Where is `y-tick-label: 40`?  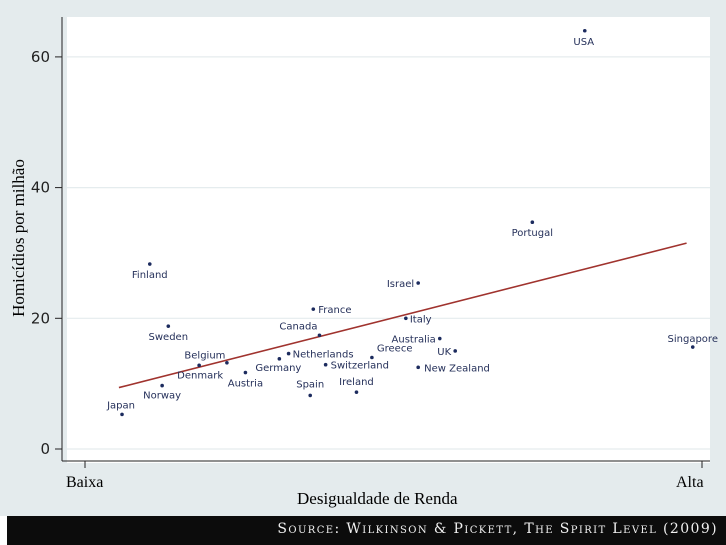 y-tick-label: 40 is located at coordinates (40, 188).